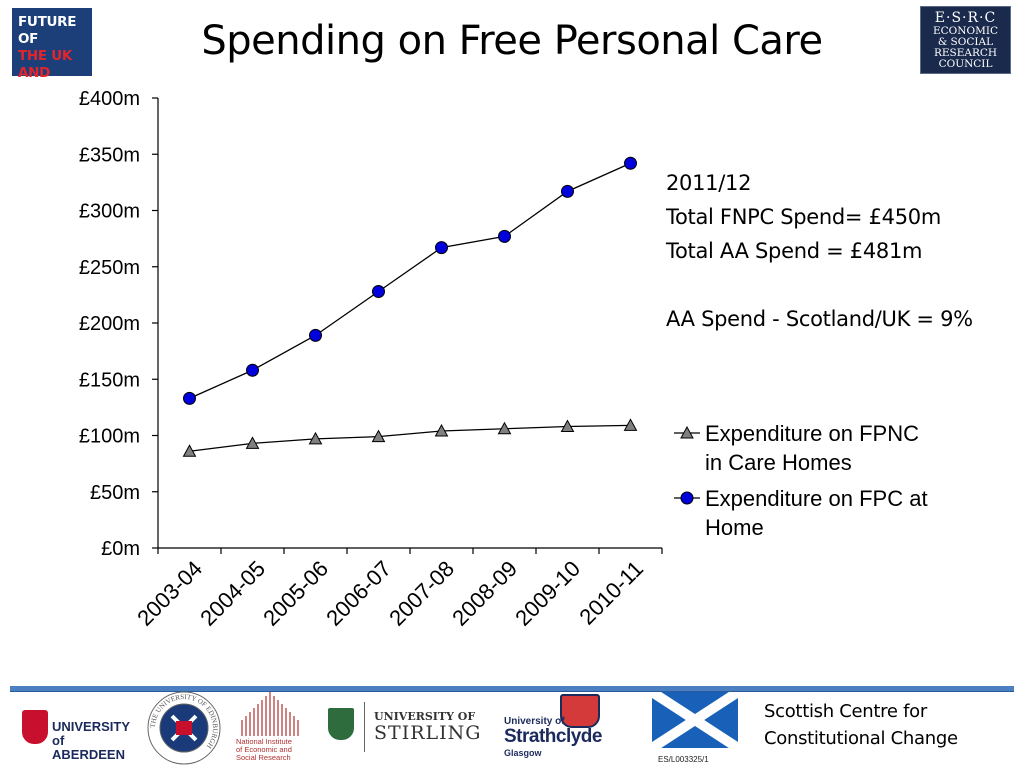  What do you see at coordinates (965, 18) in the screenshot?
I see `logo-text-line: E·S·R·C` at bounding box center [965, 18].